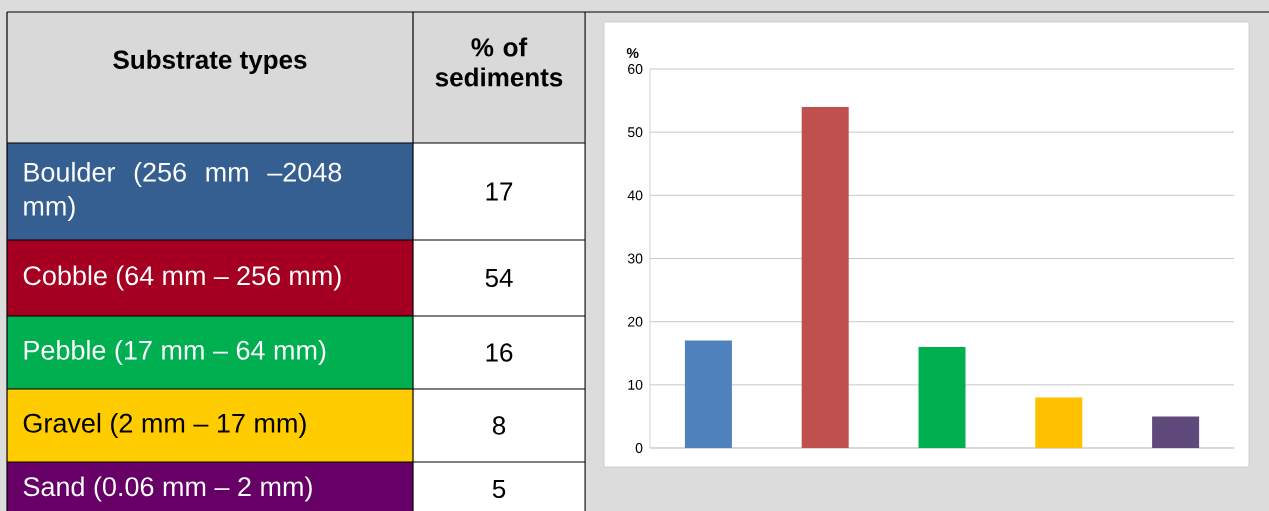 The height and width of the screenshot is (511, 1269). What do you see at coordinates (632, 53) in the screenshot?
I see `y-axis-title: %` at bounding box center [632, 53].